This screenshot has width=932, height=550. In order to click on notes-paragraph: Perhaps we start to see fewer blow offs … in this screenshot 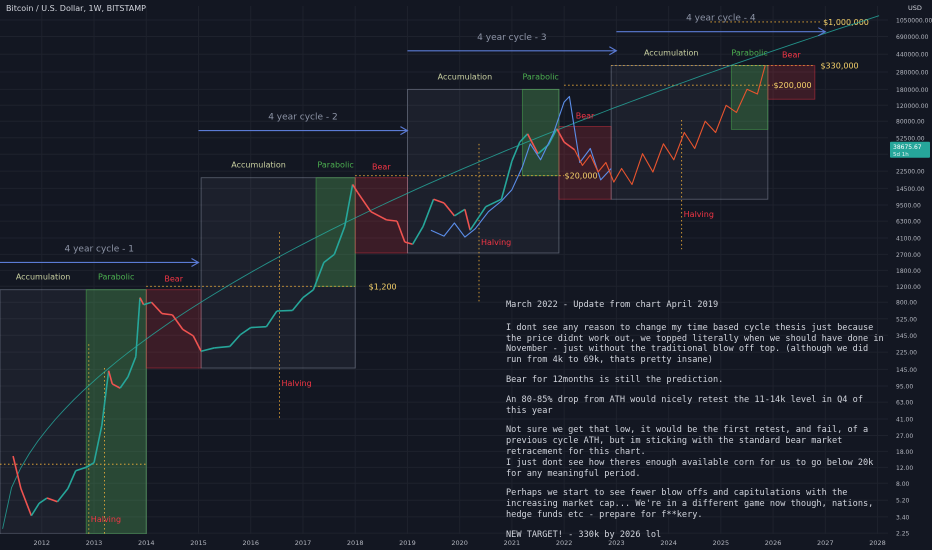, I will do `click(692, 504)`.